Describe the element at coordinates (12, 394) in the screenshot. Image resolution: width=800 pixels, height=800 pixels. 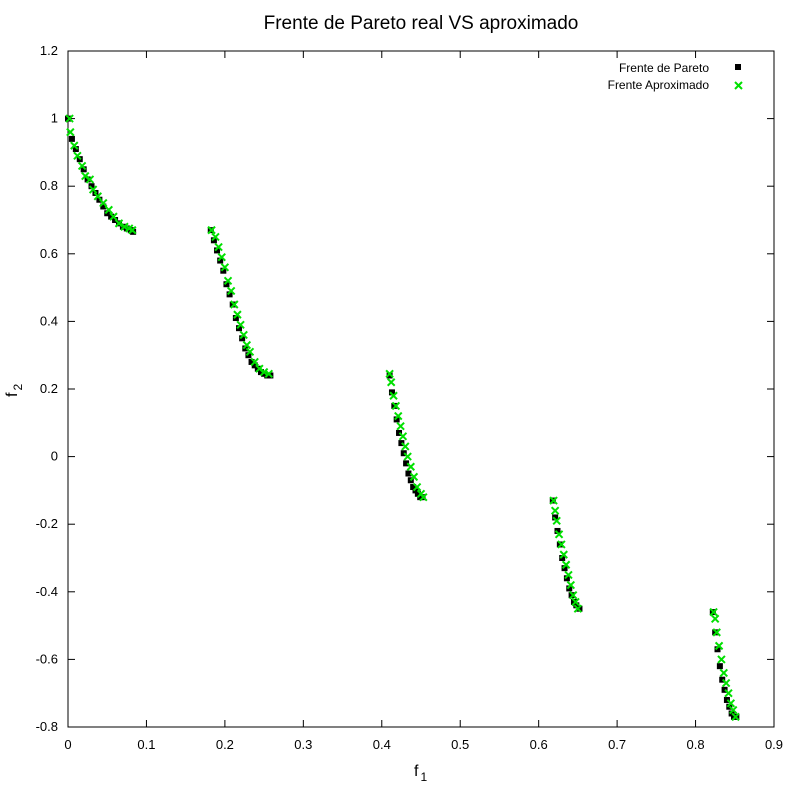
I see `y-axis-label-main: f` at that location.